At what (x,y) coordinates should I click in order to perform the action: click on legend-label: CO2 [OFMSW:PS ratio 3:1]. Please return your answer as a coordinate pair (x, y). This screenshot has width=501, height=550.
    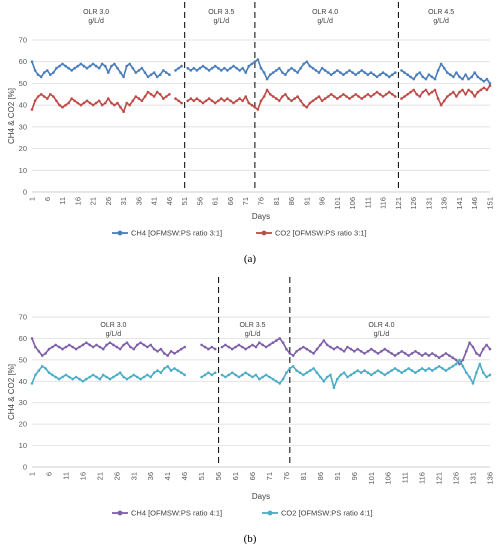
    Looking at the image, I should click on (321, 233).